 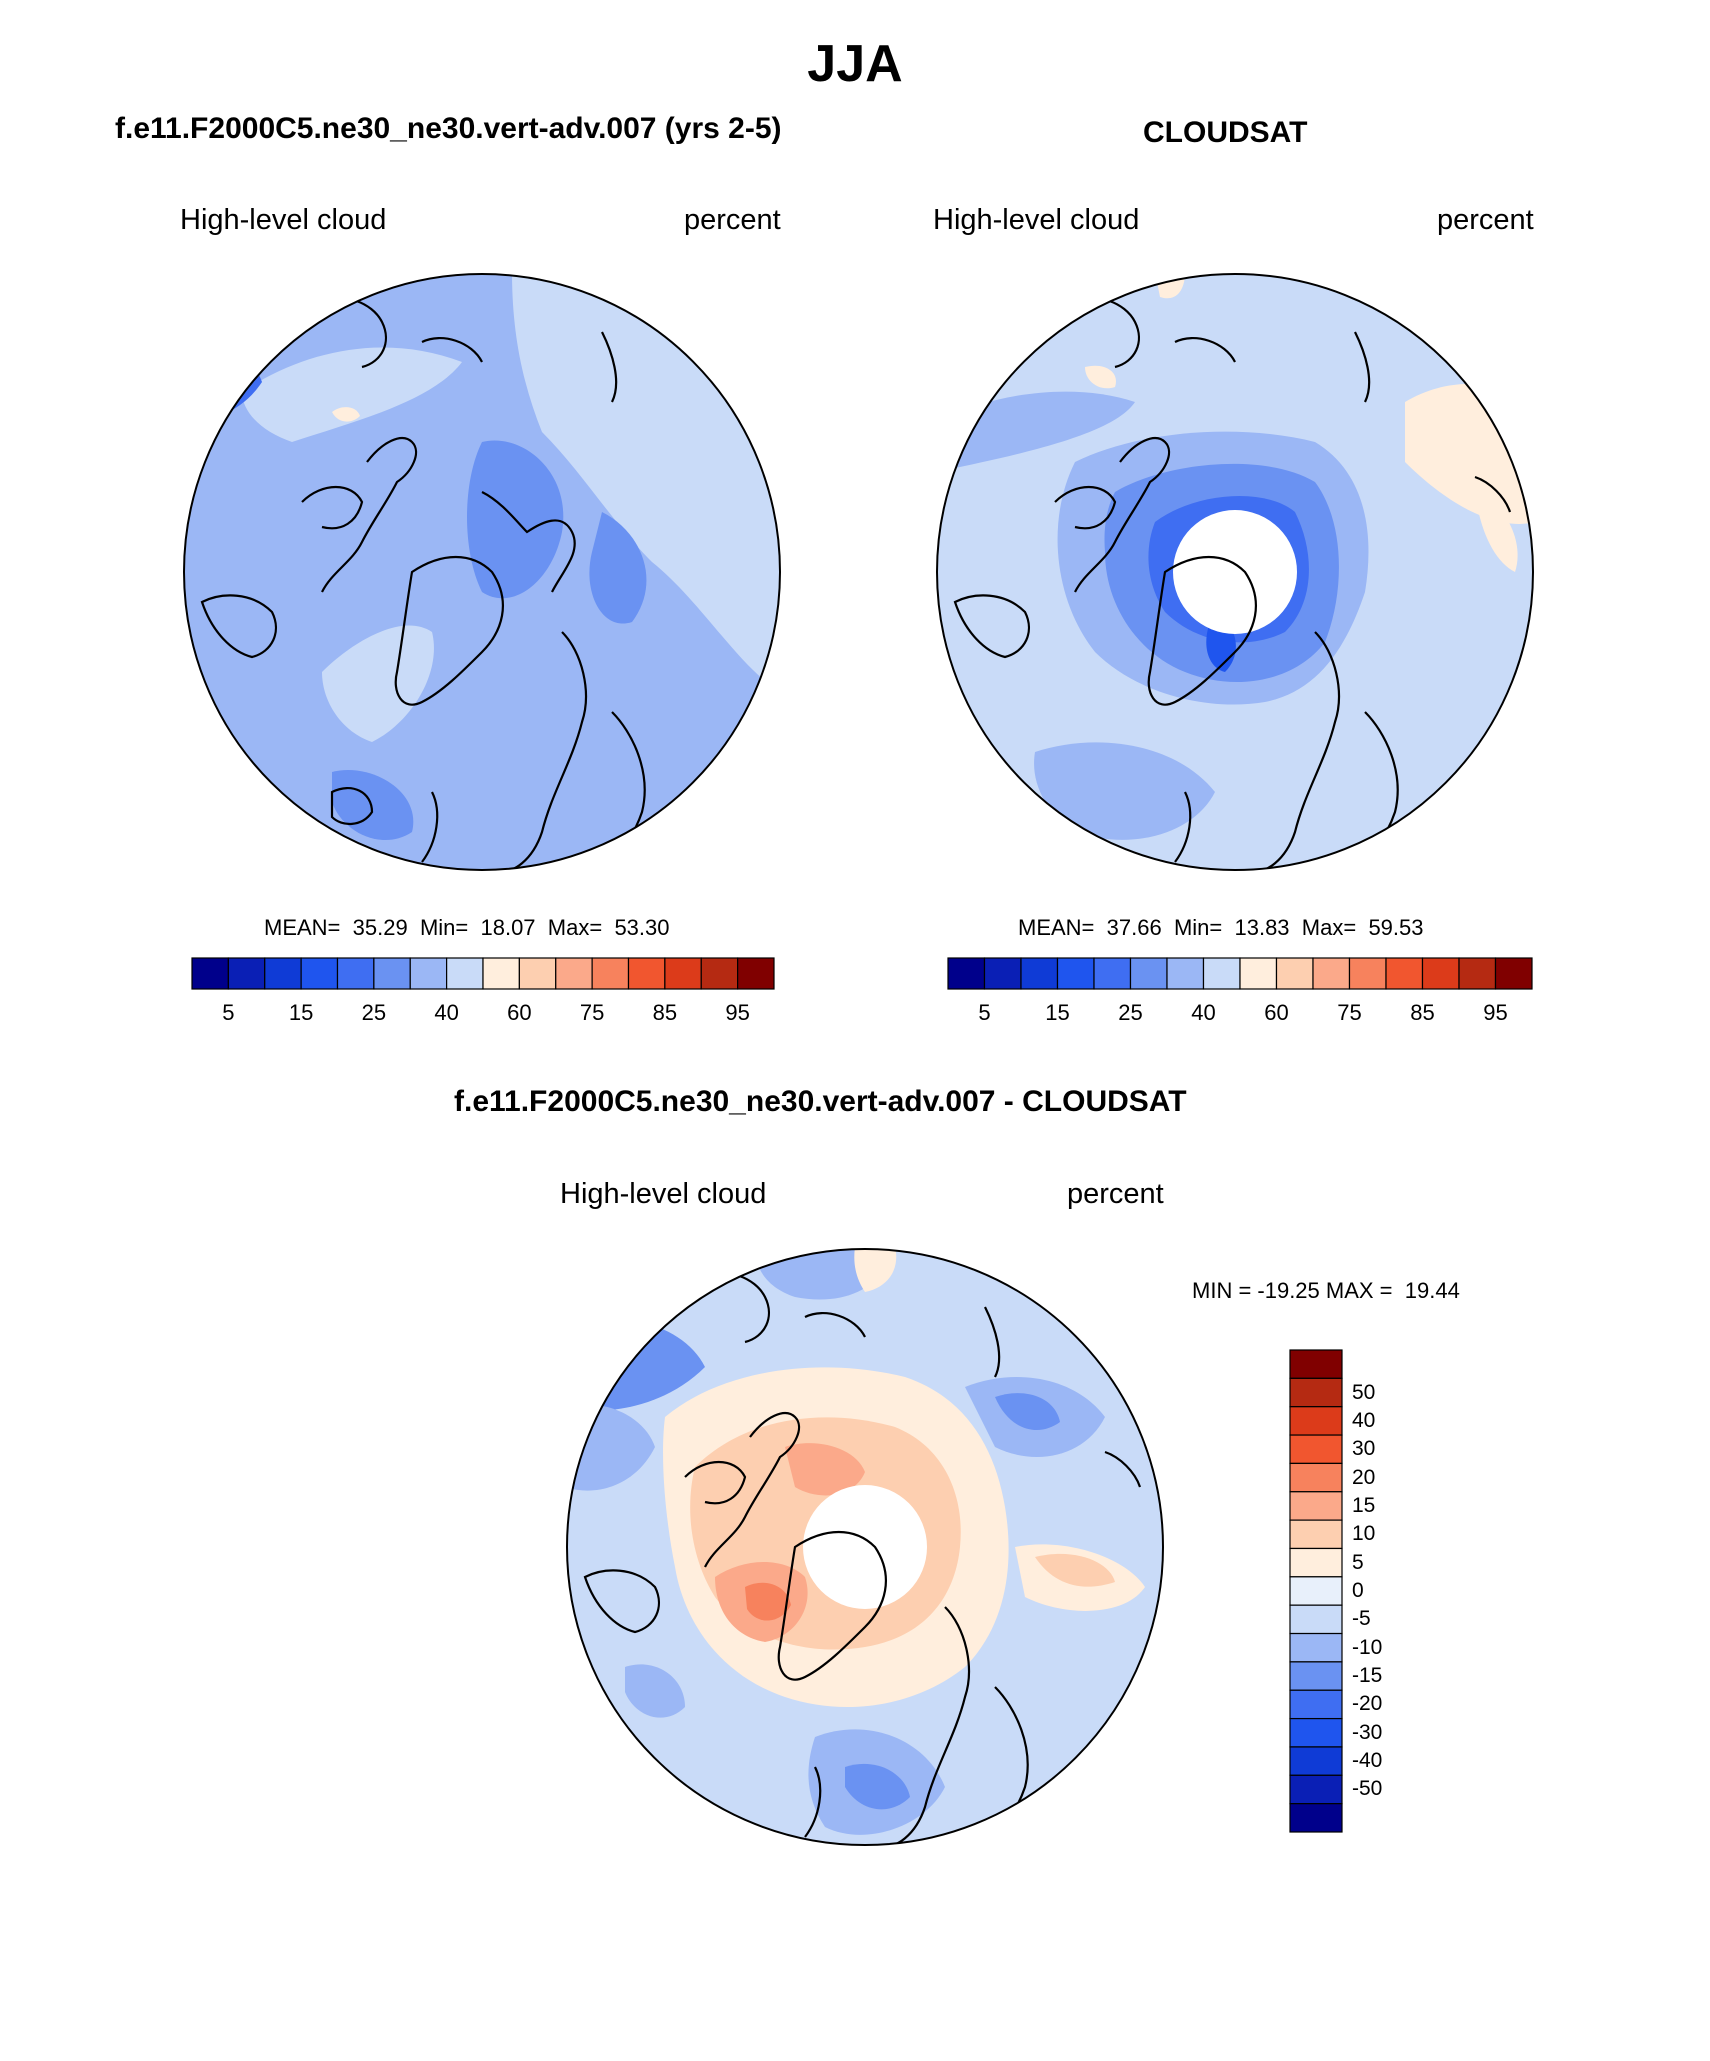 I want to click on diff-missing-data-pole, so click(x=865, y=1547).